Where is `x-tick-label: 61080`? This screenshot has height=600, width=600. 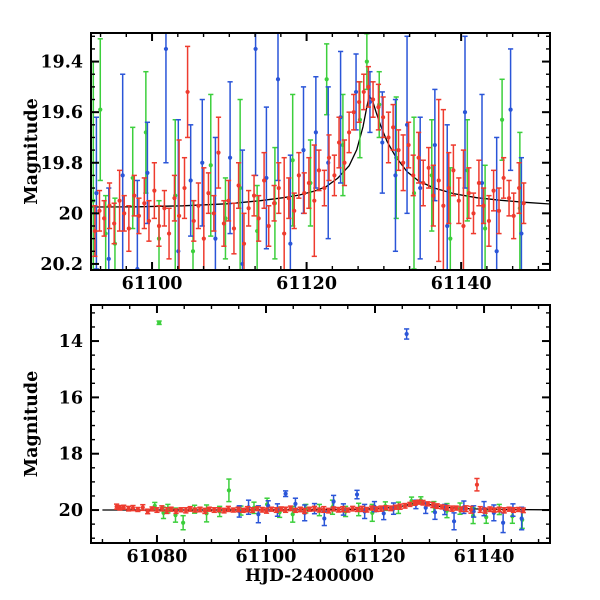
x-tick-label: 61080 is located at coordinates (157, 557).